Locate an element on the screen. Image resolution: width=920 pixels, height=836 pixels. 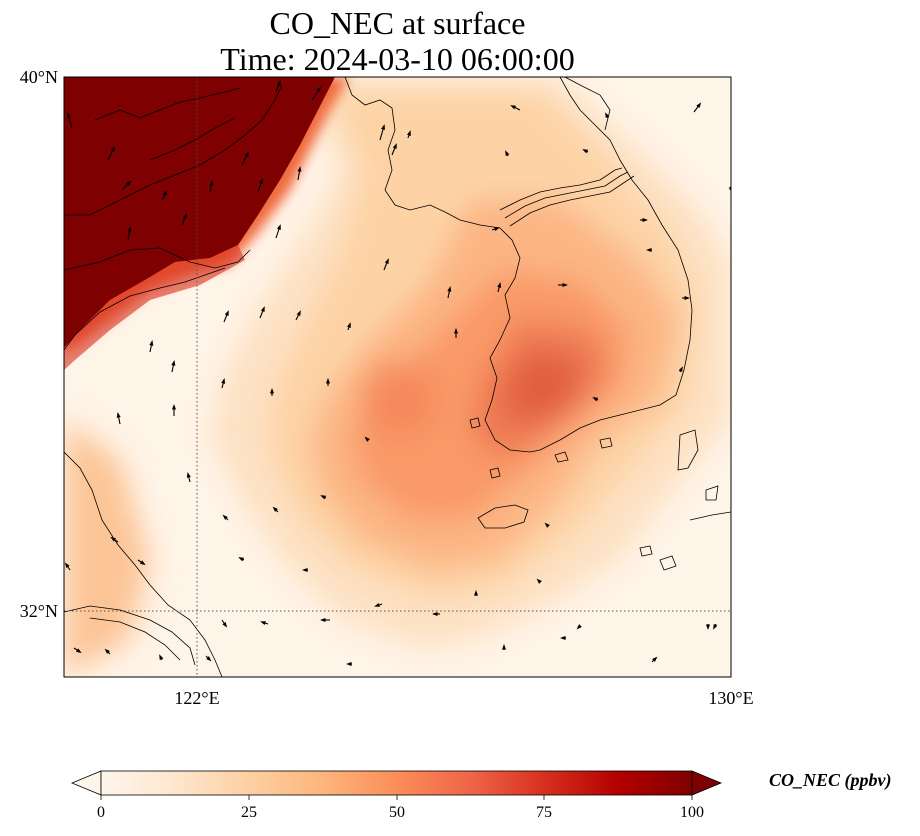
colorbar-tick-marks is located at coordinates (396, 797).